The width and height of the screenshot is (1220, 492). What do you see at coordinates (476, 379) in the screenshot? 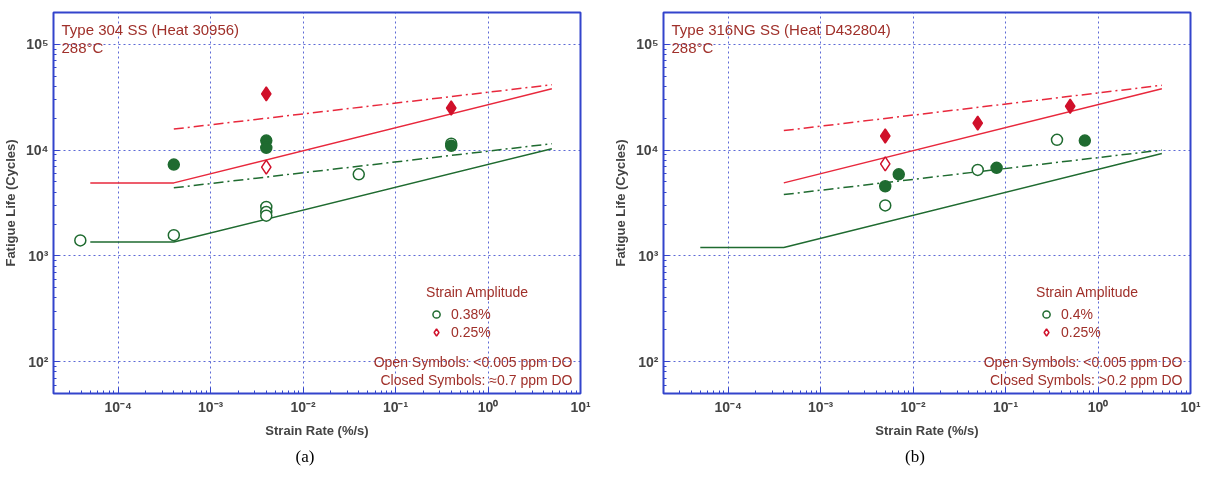
I see `annotation: Closed Symbols: ≈0.7 ppm DO` at bounding box center [476, 379].